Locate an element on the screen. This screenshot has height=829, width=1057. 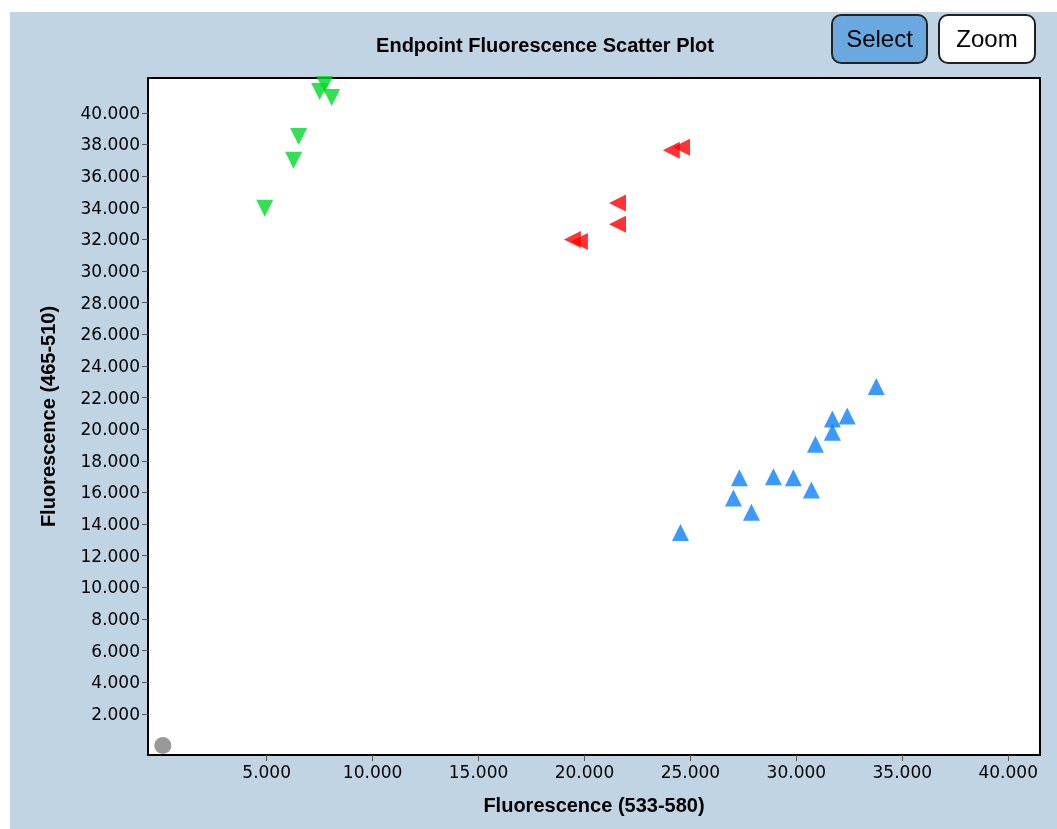
x-tick-label: 40.000 is located at coordinates (1008, 771).